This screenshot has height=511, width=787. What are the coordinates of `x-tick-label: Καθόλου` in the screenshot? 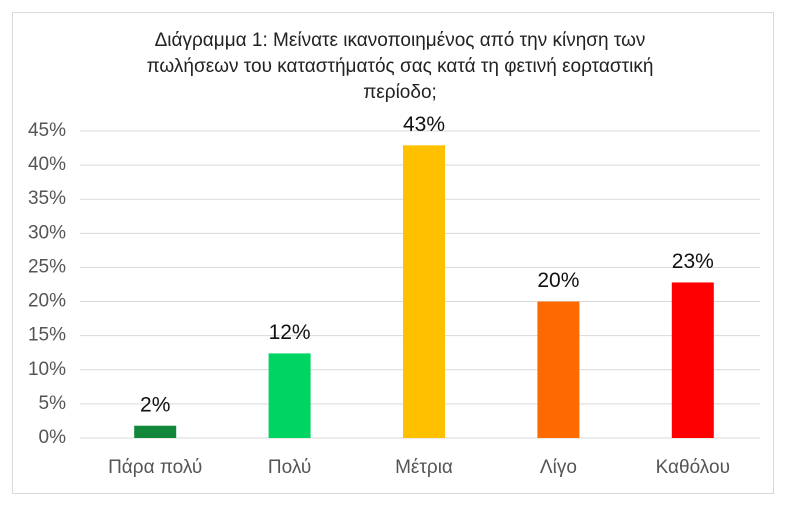 It's located at (693, 467).